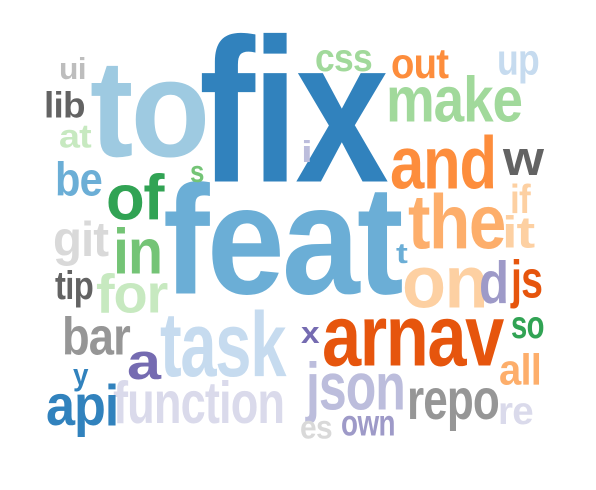 This screenshot has width=596, height=490. Describe the element at coordinates (73, 68) in the screenshot. I see `word-ui: ui` at that location.